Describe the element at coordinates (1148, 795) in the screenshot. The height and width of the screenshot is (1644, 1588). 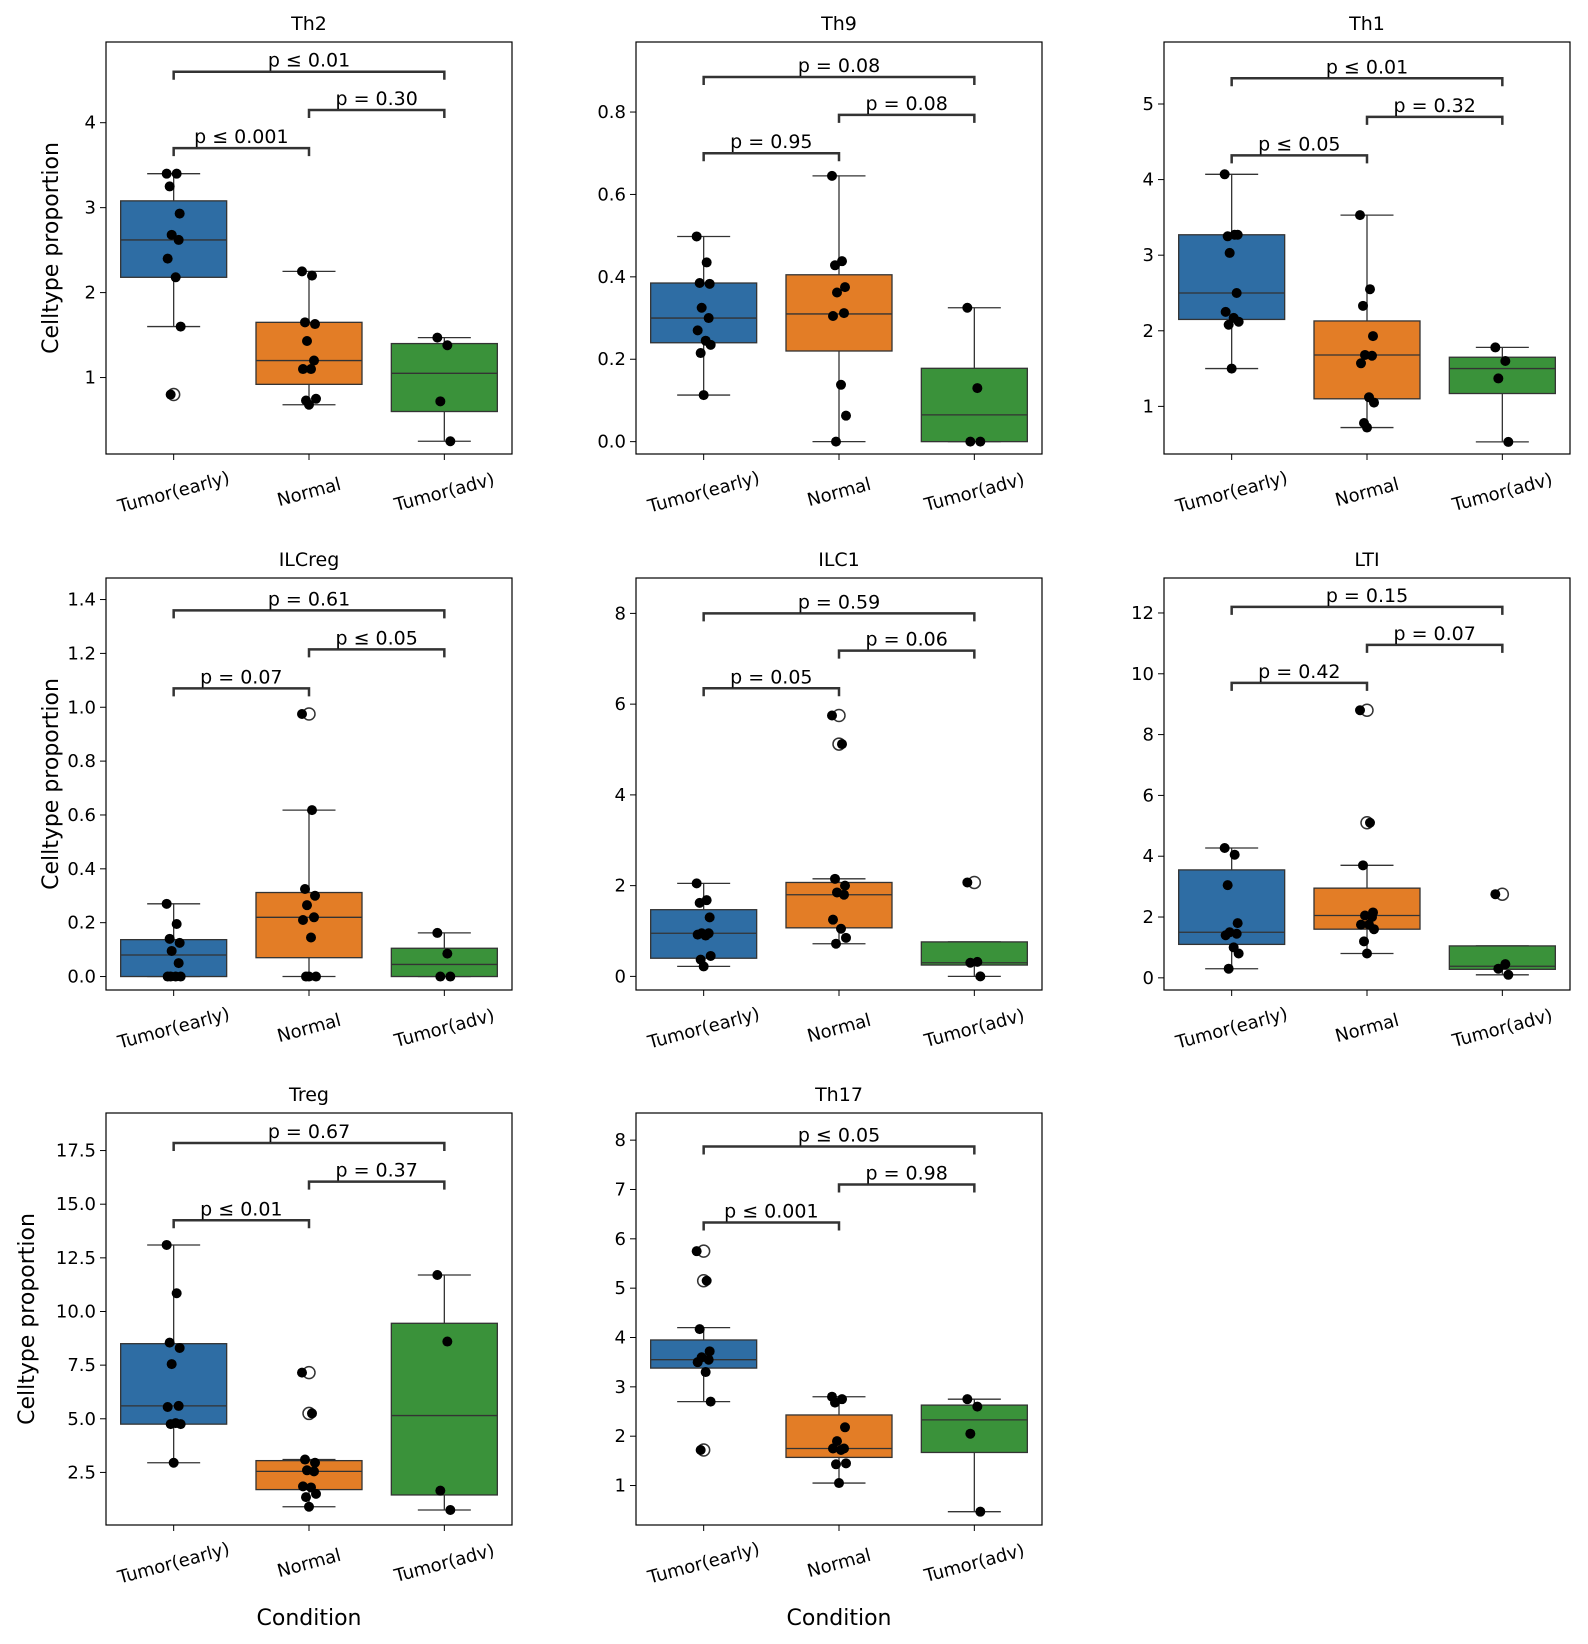
I see `y-tick-label: 6` at that location.